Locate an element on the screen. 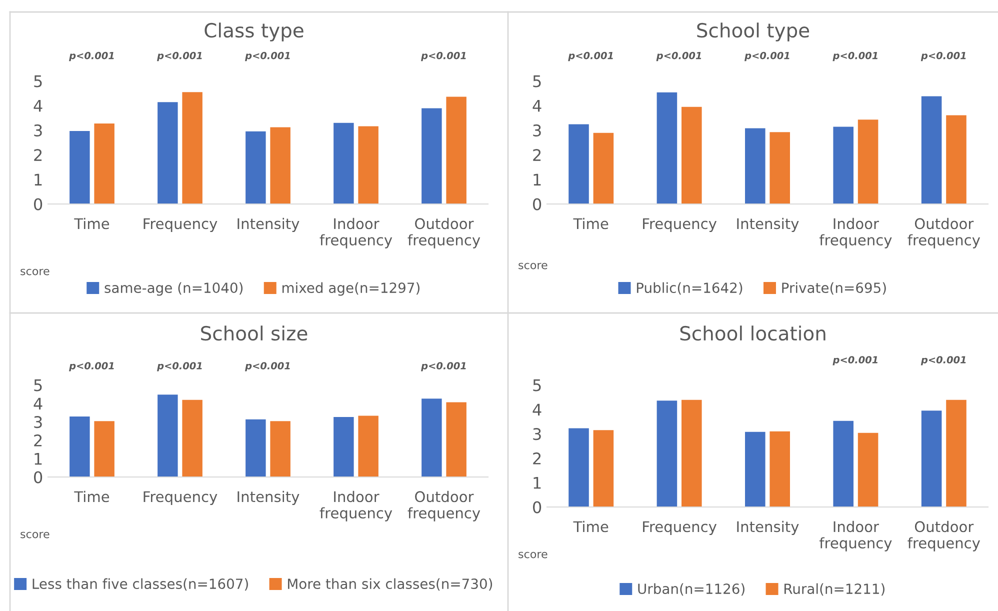 The width and height of the screenshot is (998, 611). legend-label: Rural(n=1211) is located at coordinates (834, 589).